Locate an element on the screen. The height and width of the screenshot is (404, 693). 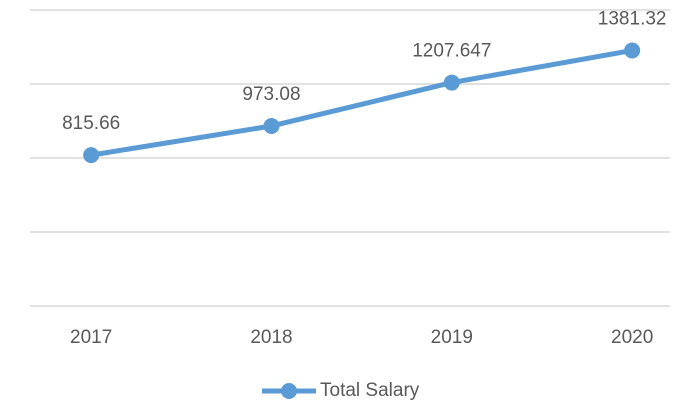
legend-marker is located at coordinates (289, 391).